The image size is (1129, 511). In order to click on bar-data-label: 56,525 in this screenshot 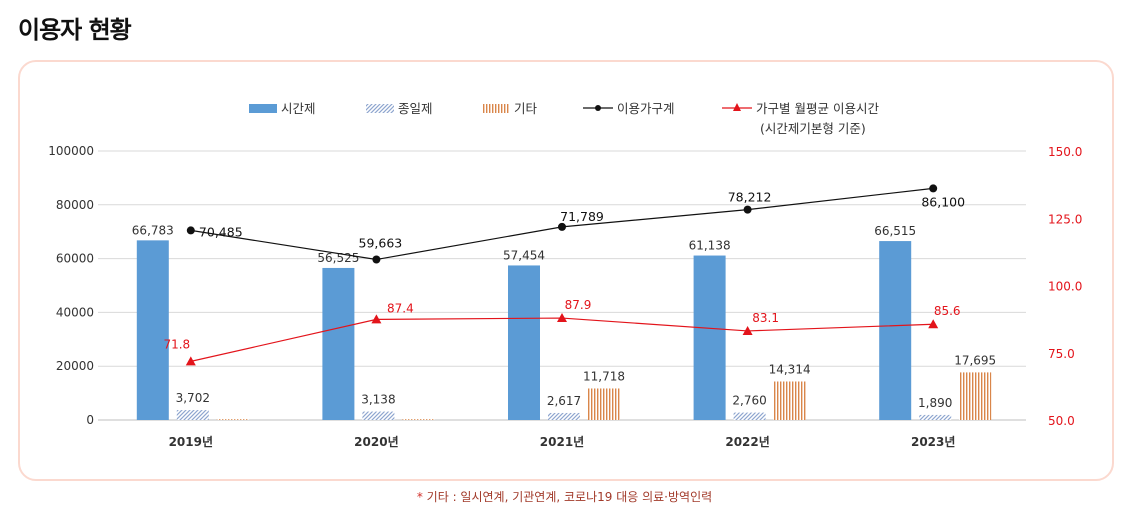, I will do `click(338, 258)`.